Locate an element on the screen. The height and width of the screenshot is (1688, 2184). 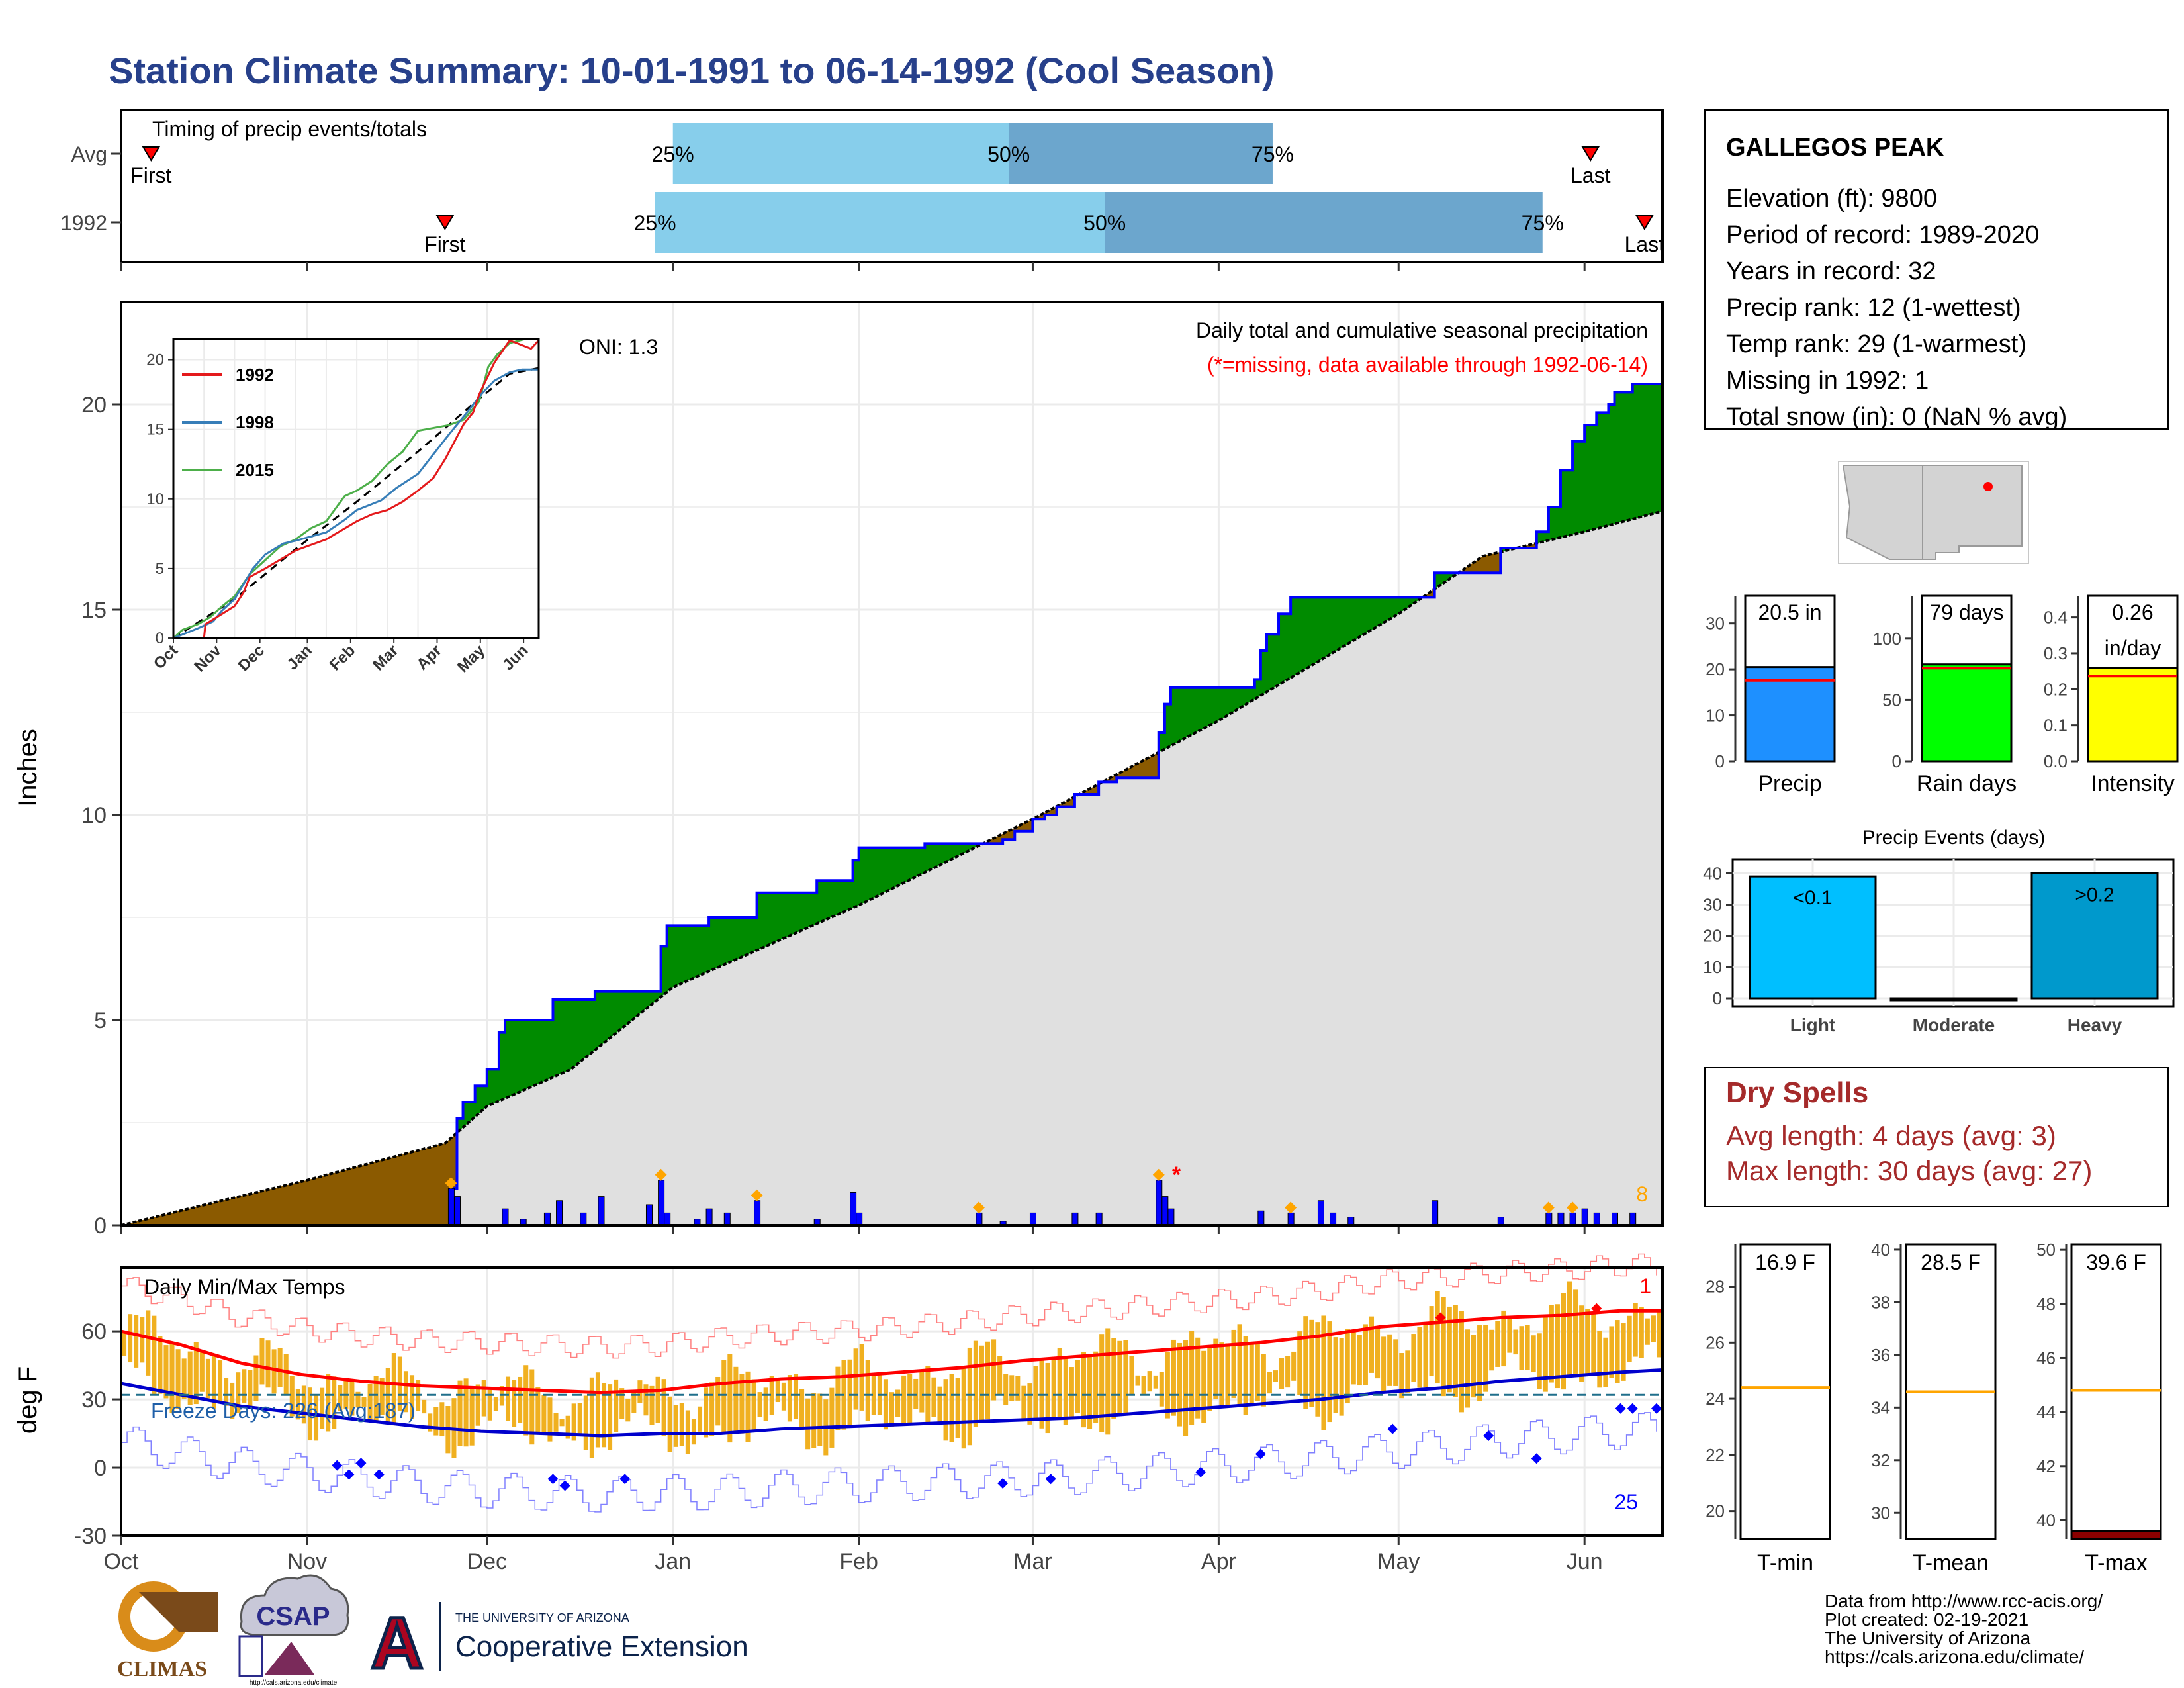
dry-spells-title: Dry Spells is located at coordinates (1797, 1092).